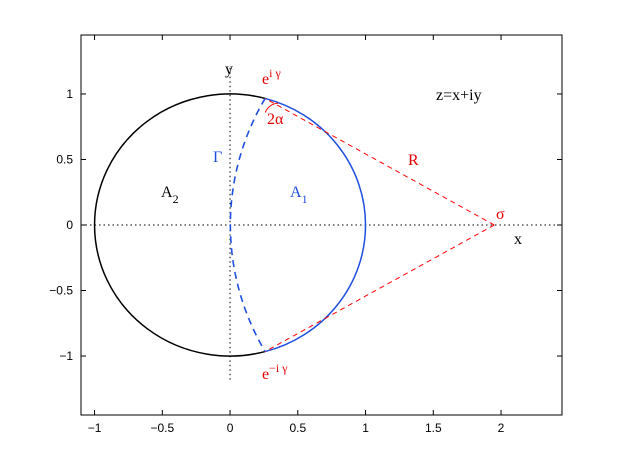 The height and width of the screenshot is (467, 622). I want to click on A1-subscript: 1, so click(305, 199).